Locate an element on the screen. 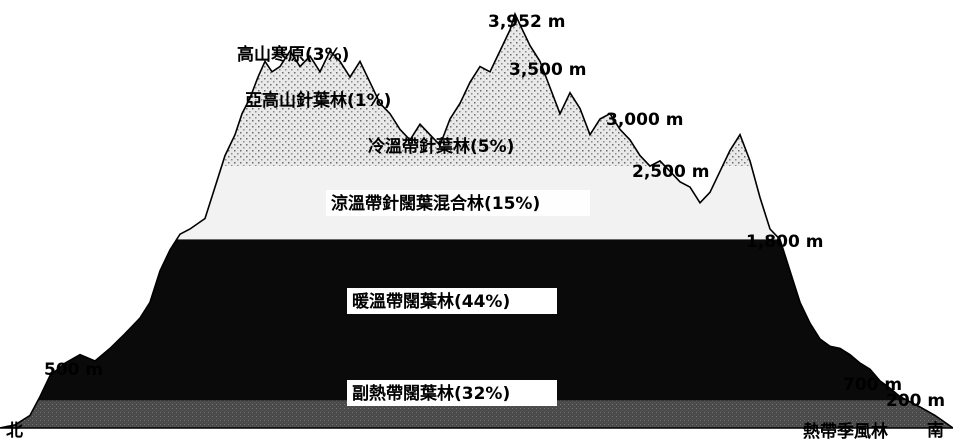 The height and width of the screenshot is (443, 953). zone-label-box-subtropical is located at coordinates (452, 393).